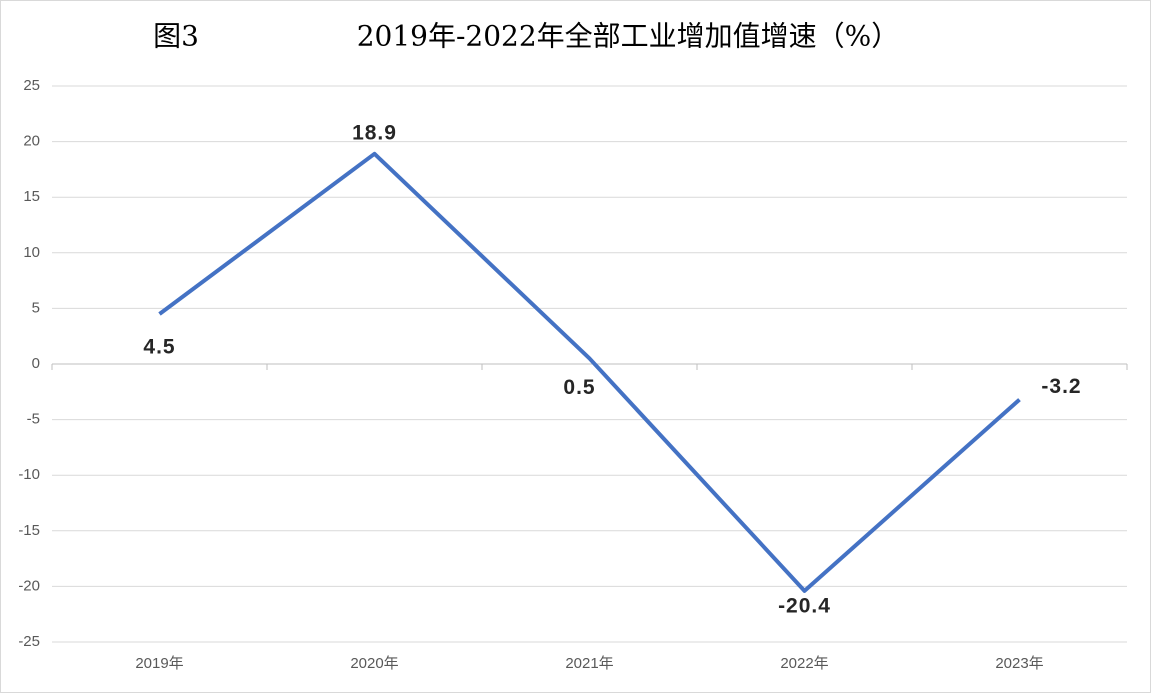 The height and width of the screenshot is (694, 1152). Describe the element at coordinates (33, 419) in the screenshot. I see `y-tick-label: -5` at that location.